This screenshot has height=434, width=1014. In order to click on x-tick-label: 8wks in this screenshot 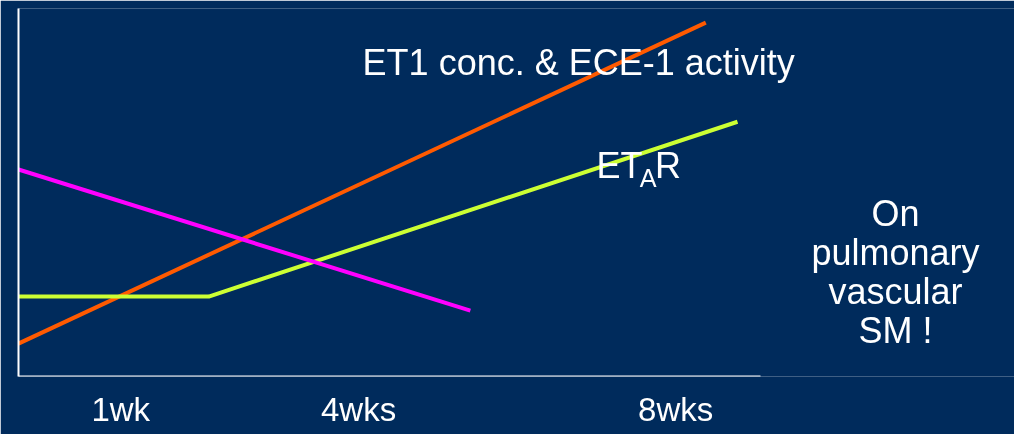, I will do `click(676, 409)`.